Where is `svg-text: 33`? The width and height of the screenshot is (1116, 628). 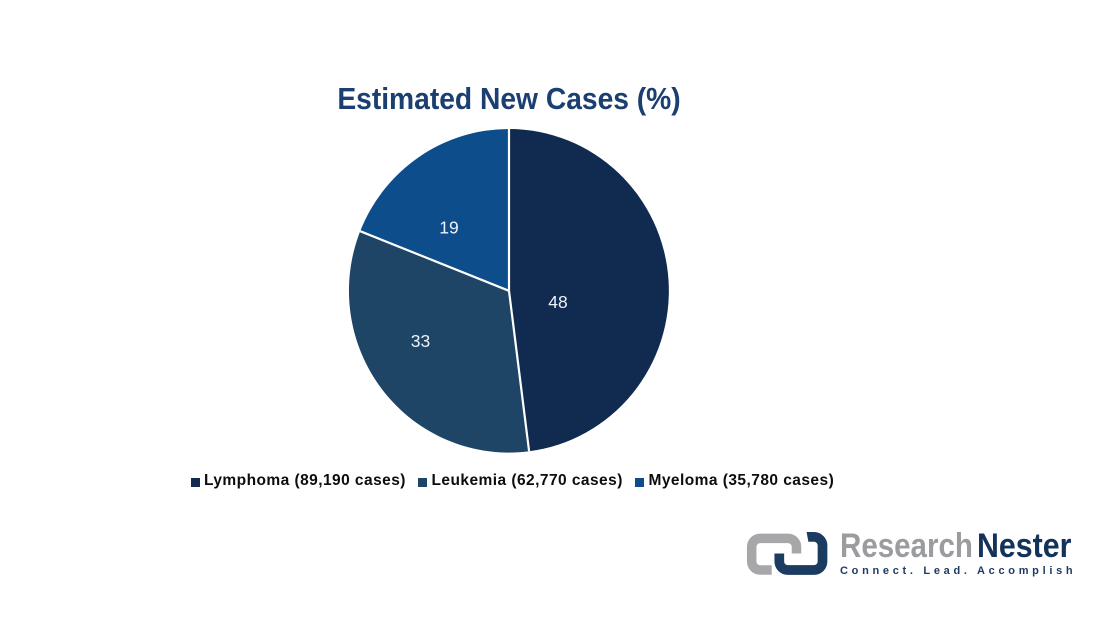
svg-text: 33 is located at coordinates (420, 341).